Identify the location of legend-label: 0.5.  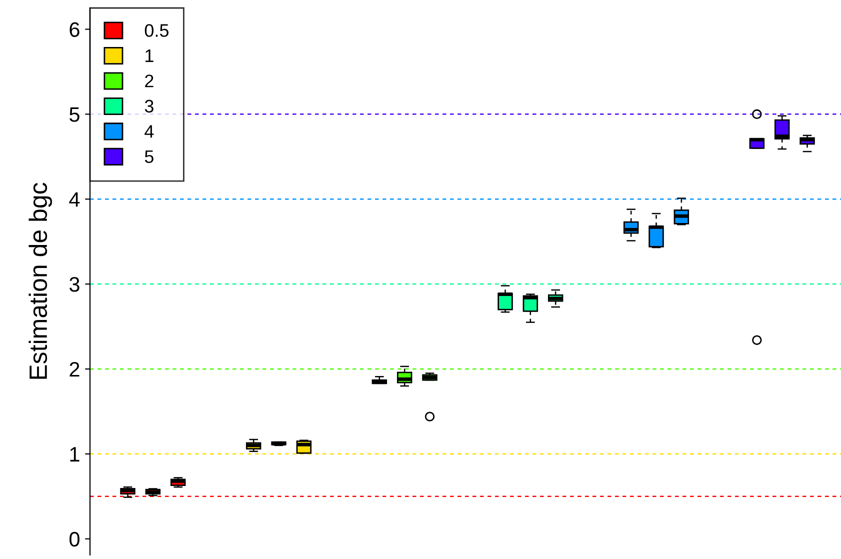
(156, 30).